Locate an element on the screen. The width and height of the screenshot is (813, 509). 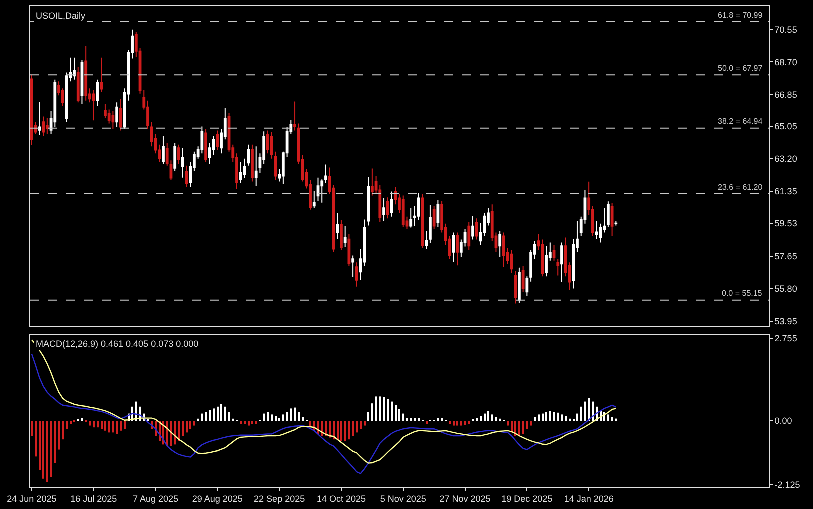
y-tick-label: 63.20 is located at coordinates (786, 159).